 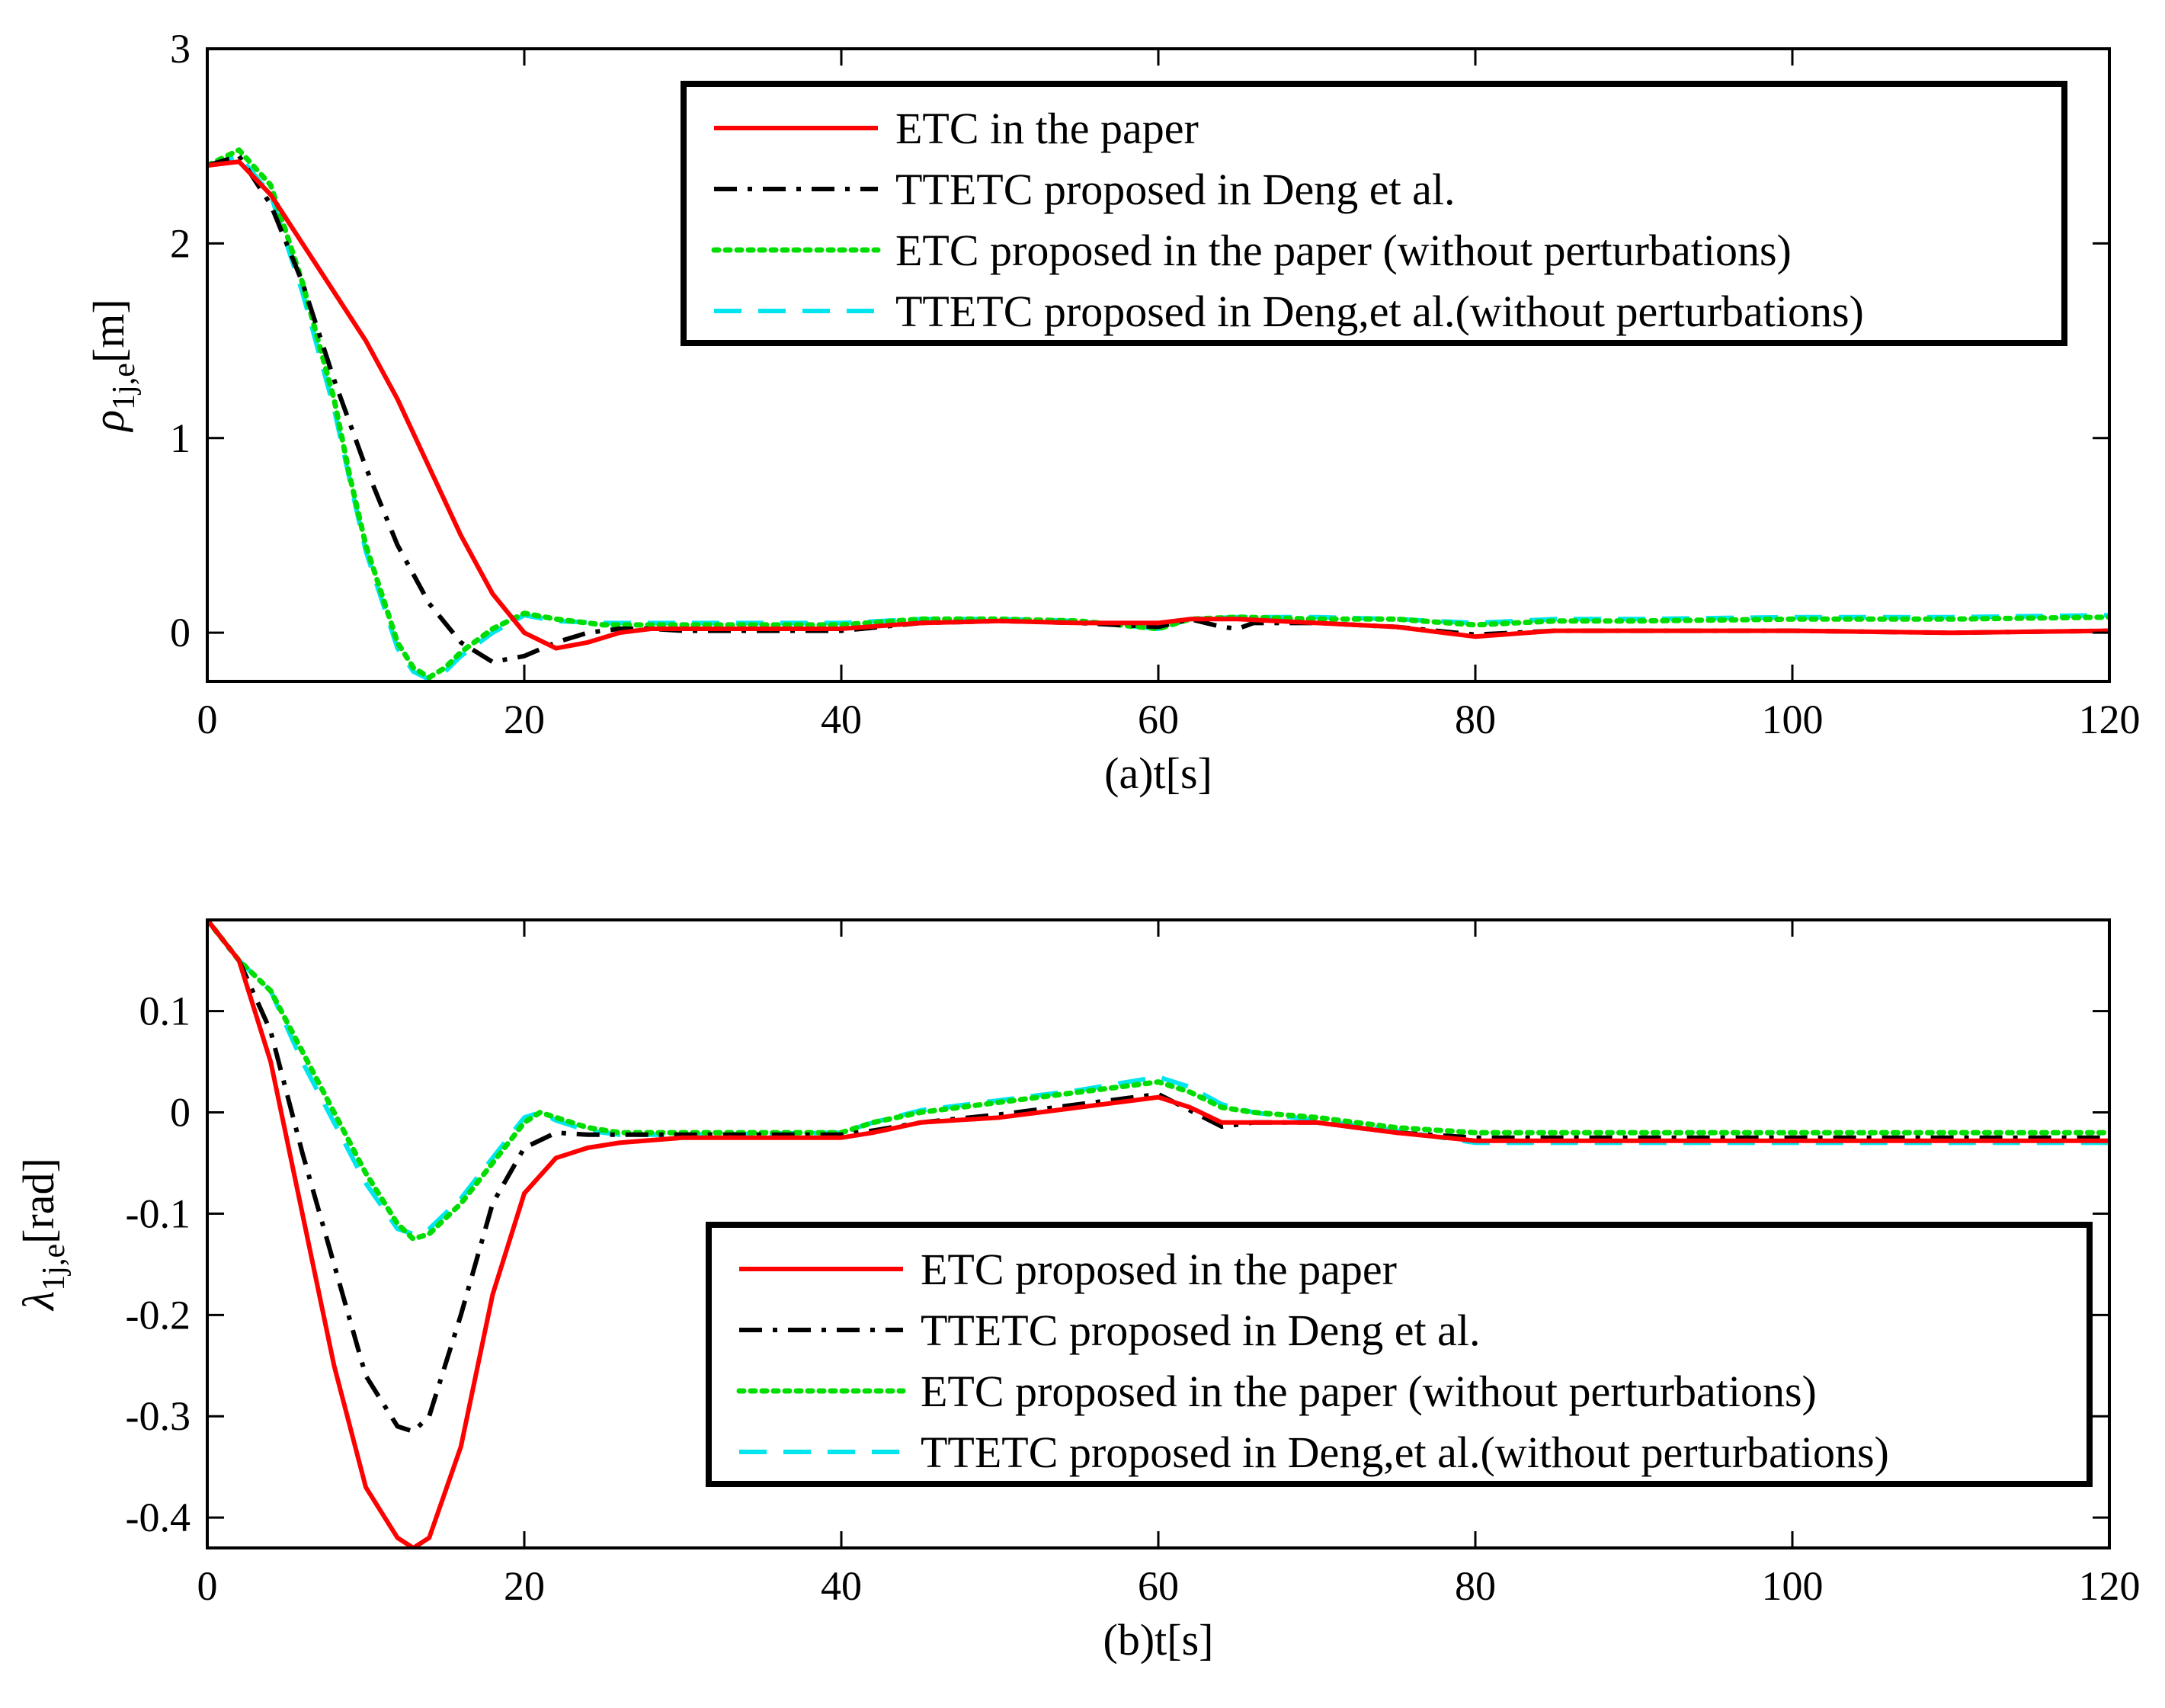 What do you see at coordinates (1158, 1586) in the screenshot?
I see `subplot-b-x-tick-label: 60` at bounding box center [1158, 1586].